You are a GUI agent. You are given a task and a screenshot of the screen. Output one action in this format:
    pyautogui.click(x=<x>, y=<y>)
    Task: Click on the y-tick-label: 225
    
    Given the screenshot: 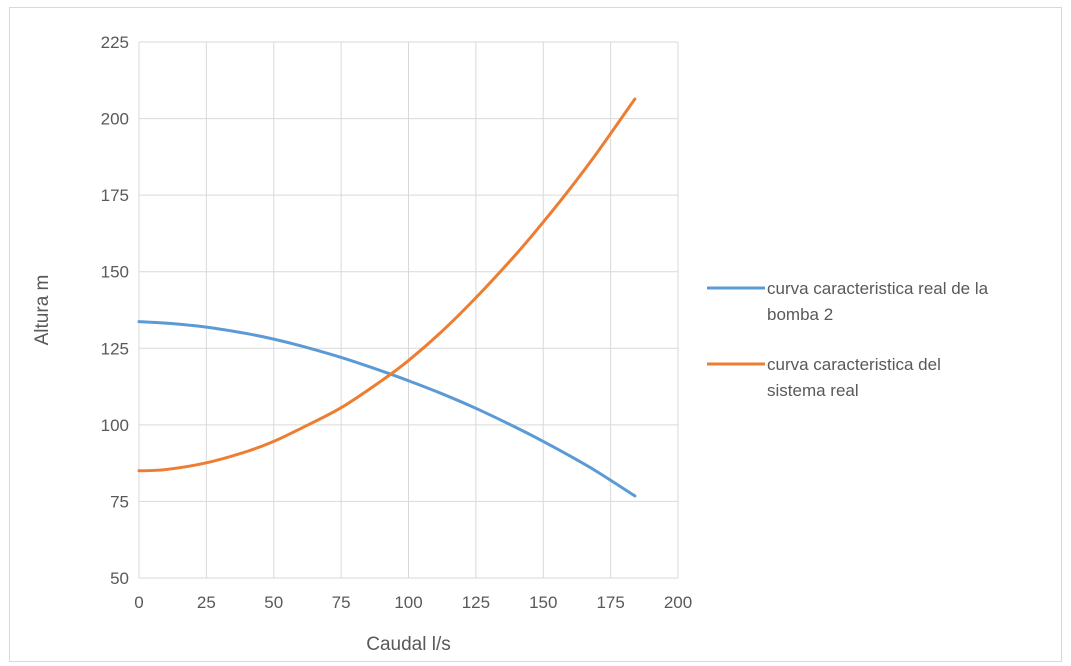 What is the action you would take?
    pyautogui.click(x=115, y=42)
    